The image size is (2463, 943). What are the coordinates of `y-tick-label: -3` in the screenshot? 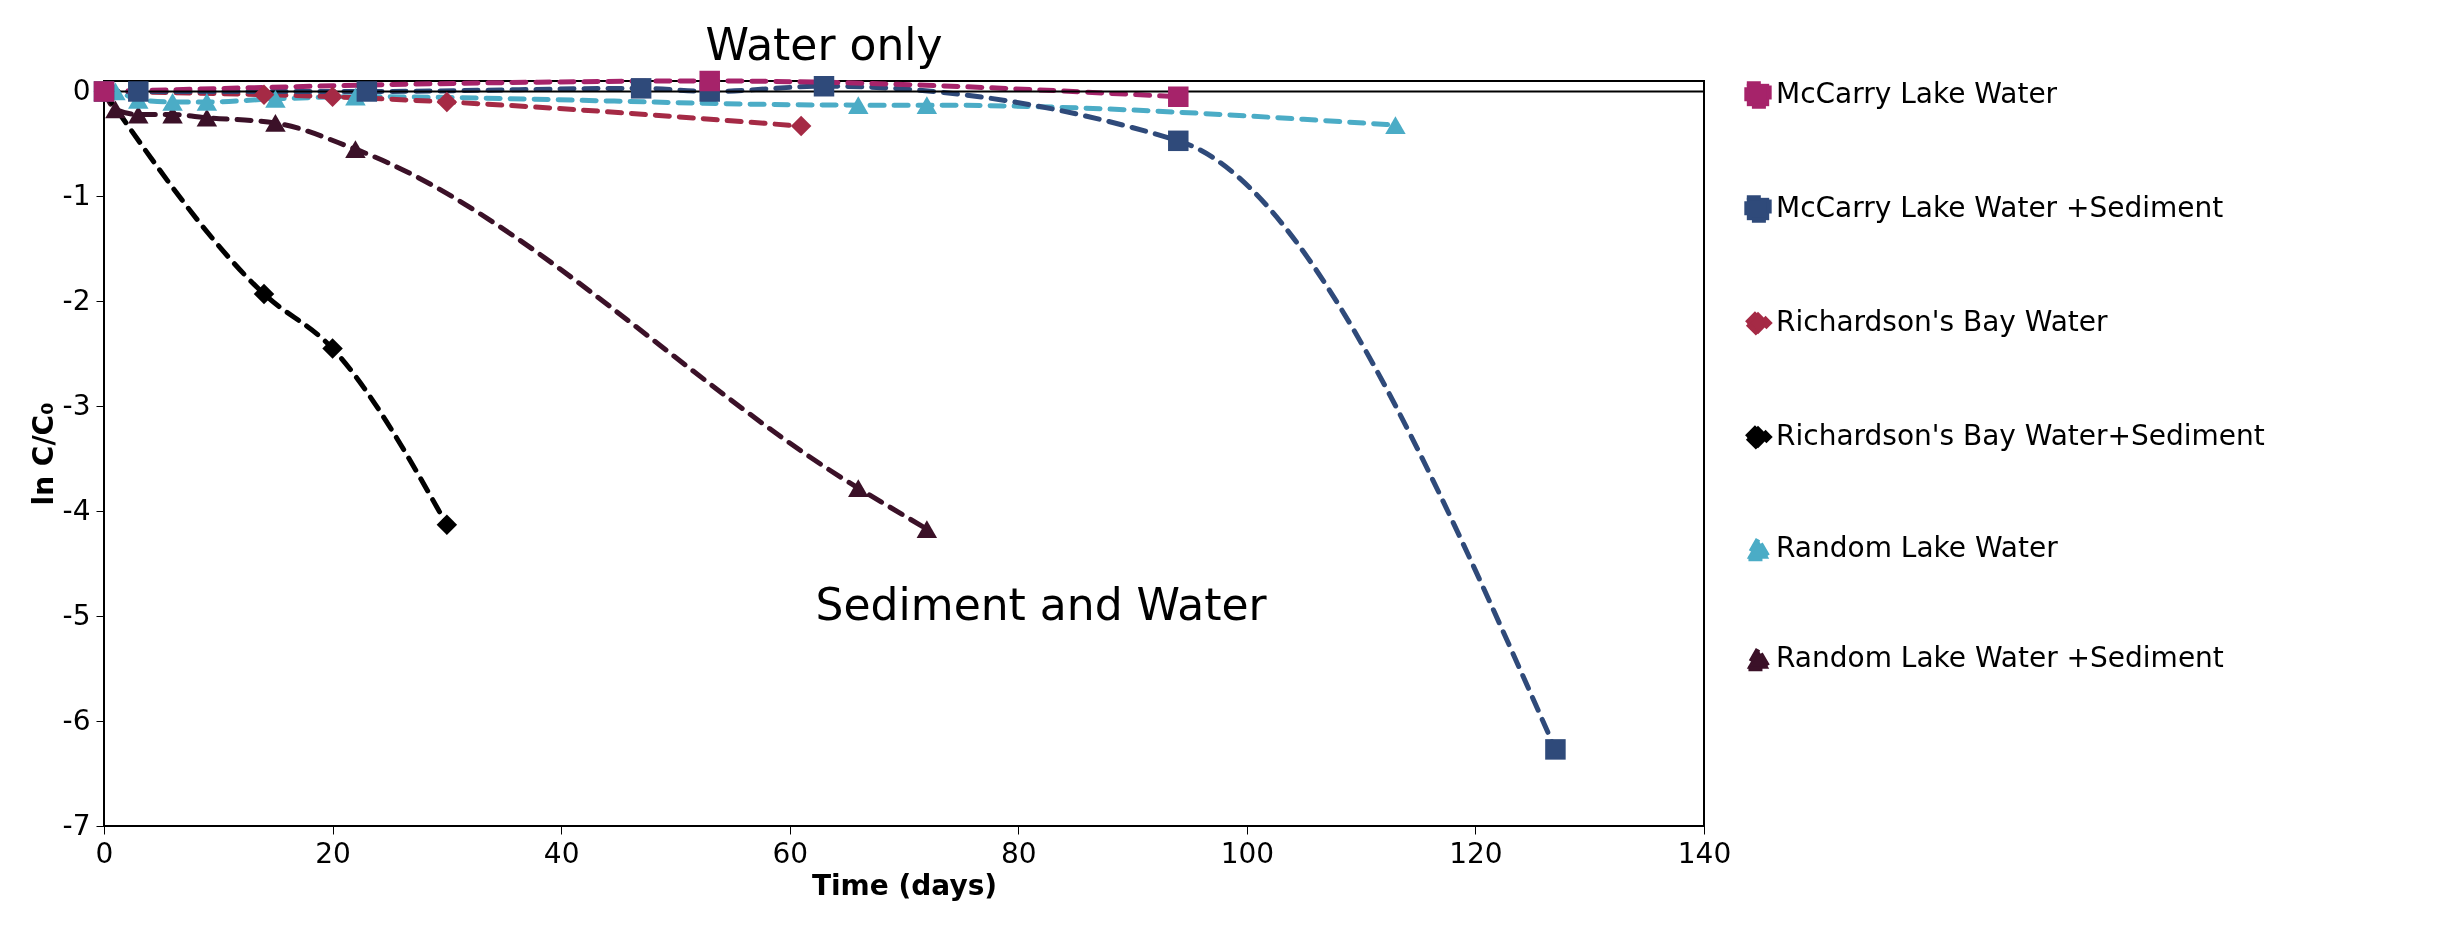 It's located at (76, 405).